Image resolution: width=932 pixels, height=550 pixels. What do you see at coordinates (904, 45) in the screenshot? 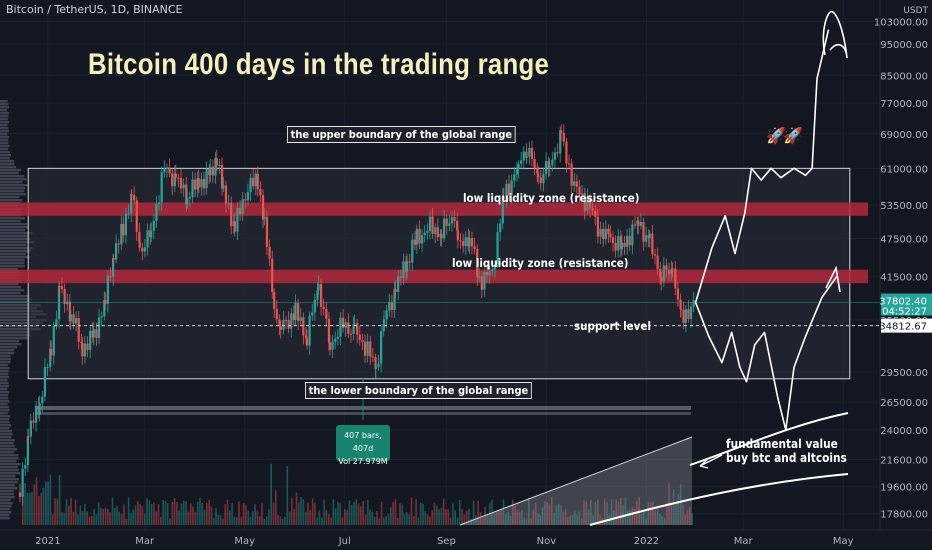
I see `price-tick-label: 95000.00` at bounding box center [904, 45].